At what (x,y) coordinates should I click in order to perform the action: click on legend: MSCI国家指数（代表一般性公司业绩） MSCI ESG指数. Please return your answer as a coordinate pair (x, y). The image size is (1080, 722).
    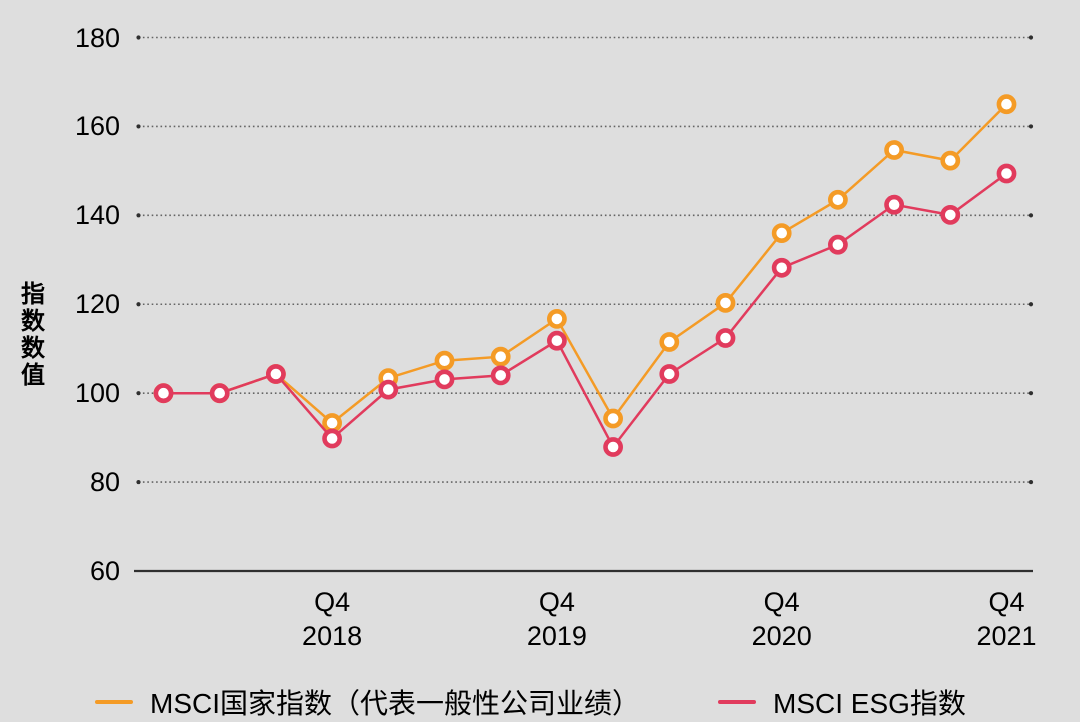
    Looking at the image, I should click on (540, 702).